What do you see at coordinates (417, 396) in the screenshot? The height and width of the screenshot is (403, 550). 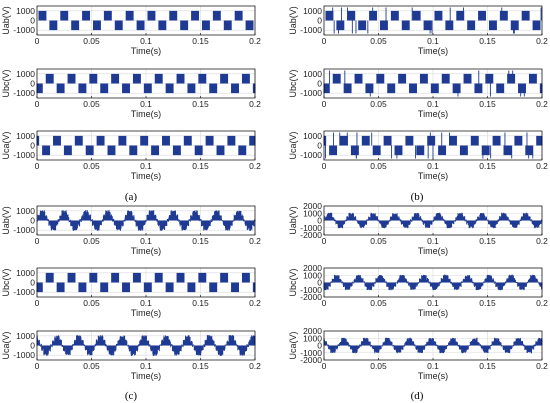 I see `caption-d: (d)` at bounding box center [417, 396].